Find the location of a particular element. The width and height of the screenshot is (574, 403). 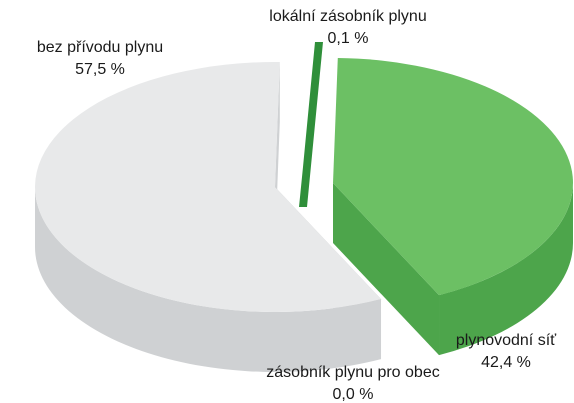

label-lokalni-name: lokální zásobník plynu is located at coordinates (348, 16).